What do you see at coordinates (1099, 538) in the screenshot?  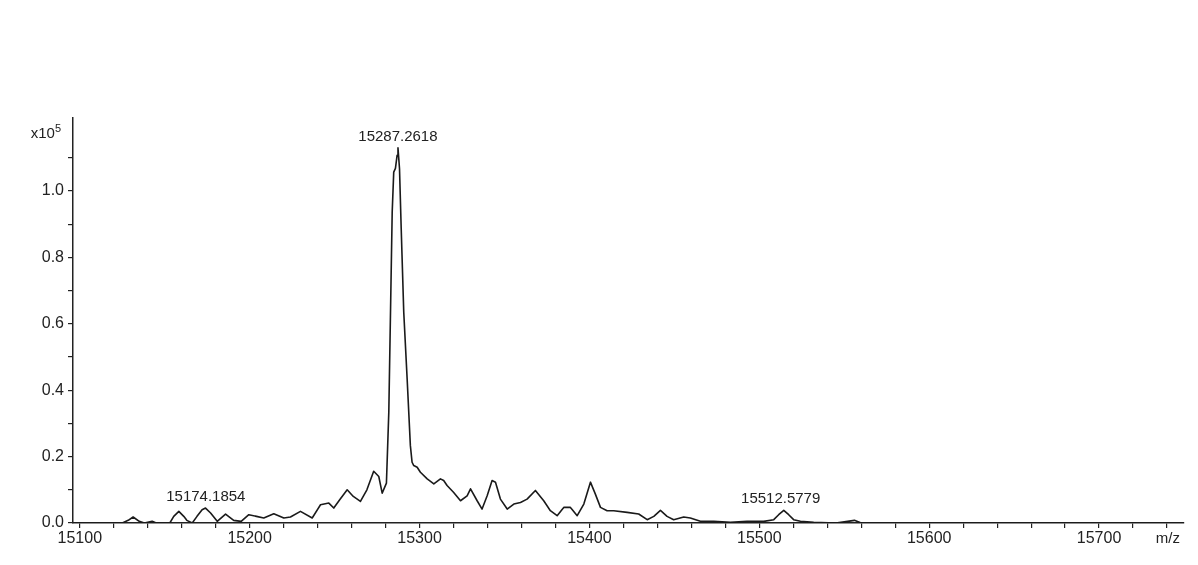 I see `x-tick-label: 15700` at bounding box center [1099, 538].